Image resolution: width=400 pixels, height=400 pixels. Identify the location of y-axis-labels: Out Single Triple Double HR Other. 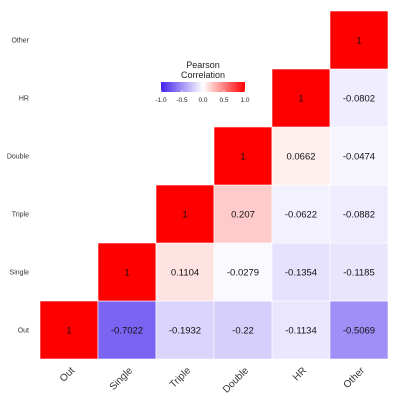
(18, 186).